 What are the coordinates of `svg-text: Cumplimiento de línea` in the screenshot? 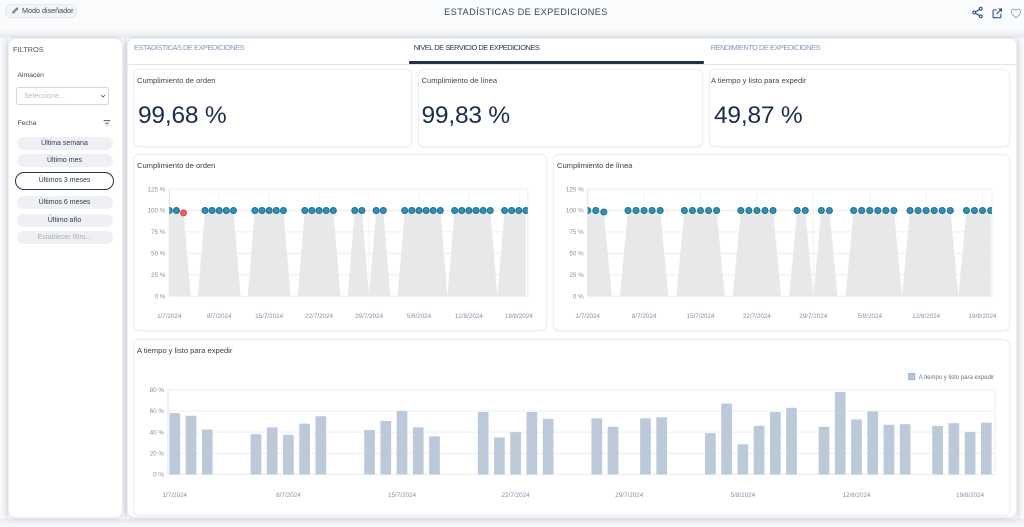 It's located at (595, 165).